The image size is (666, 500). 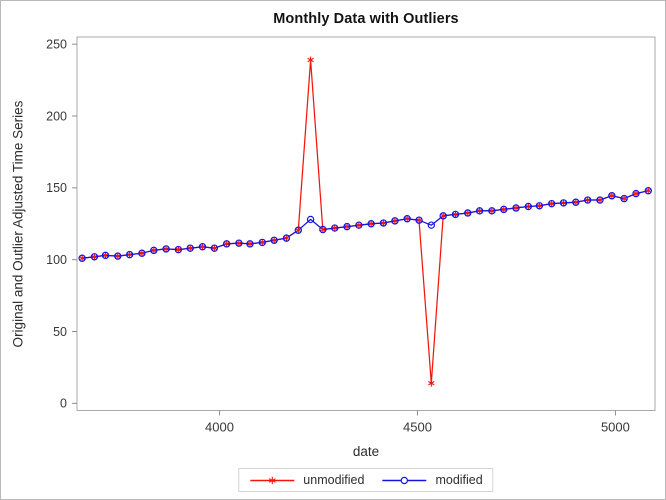 I want to click on chart-title: Monthly Data with Outliers, so click(x=366, y=19).